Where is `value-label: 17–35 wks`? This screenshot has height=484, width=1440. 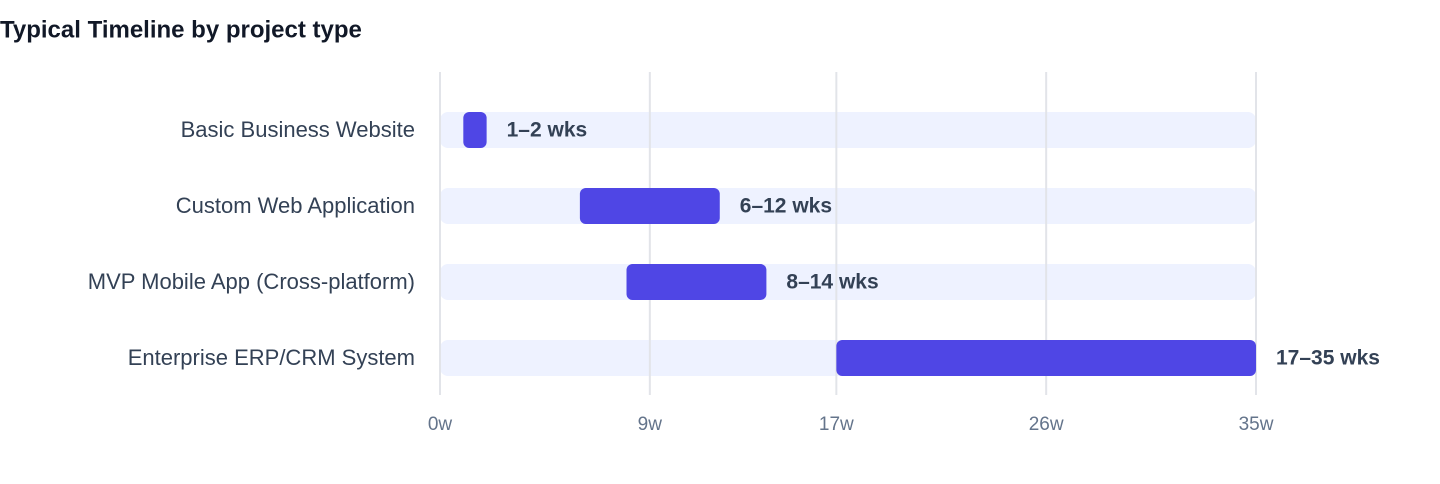 value-label: 17–35 wks is located at coordinates (1328, 358).